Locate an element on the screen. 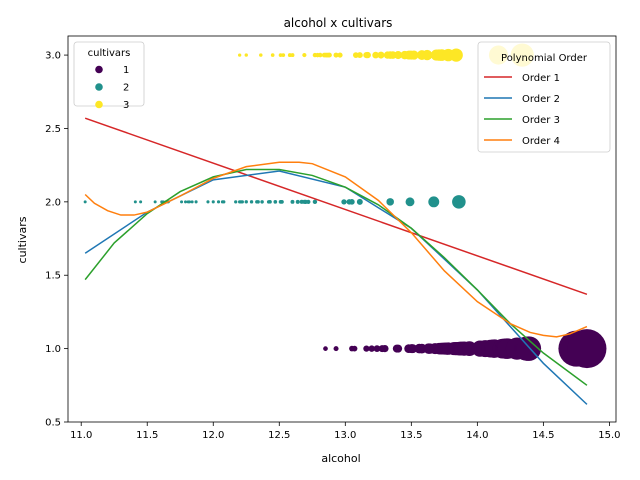 The width and height of the screenshot is (640, 480). legend-cultivars-box is located at coordinates (109, 74).